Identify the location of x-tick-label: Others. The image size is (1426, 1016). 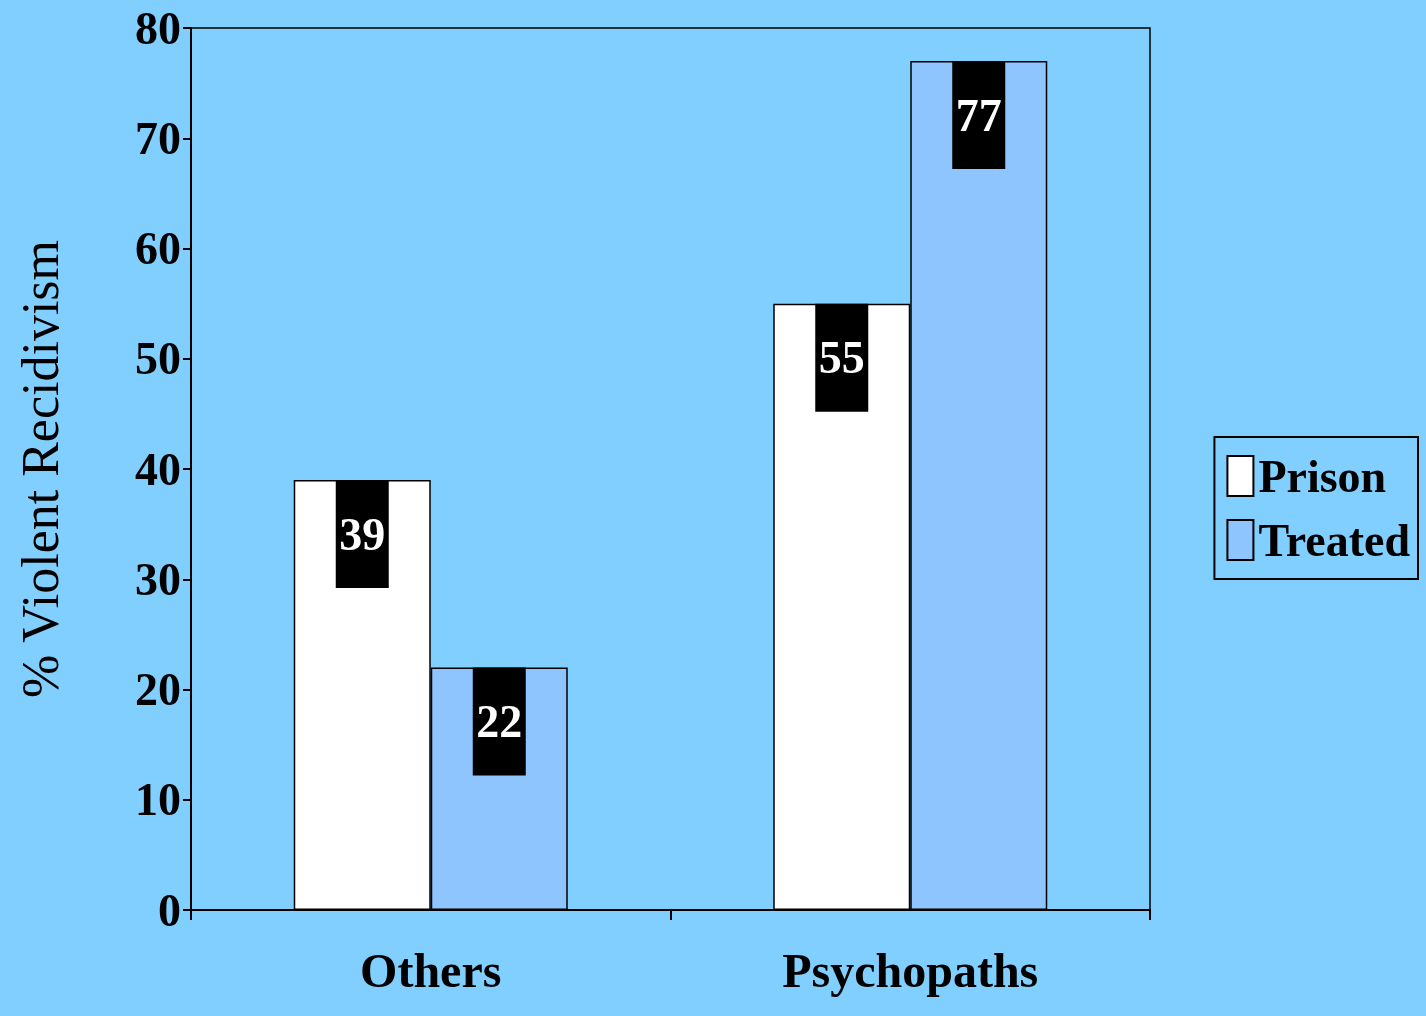
(431, 970).